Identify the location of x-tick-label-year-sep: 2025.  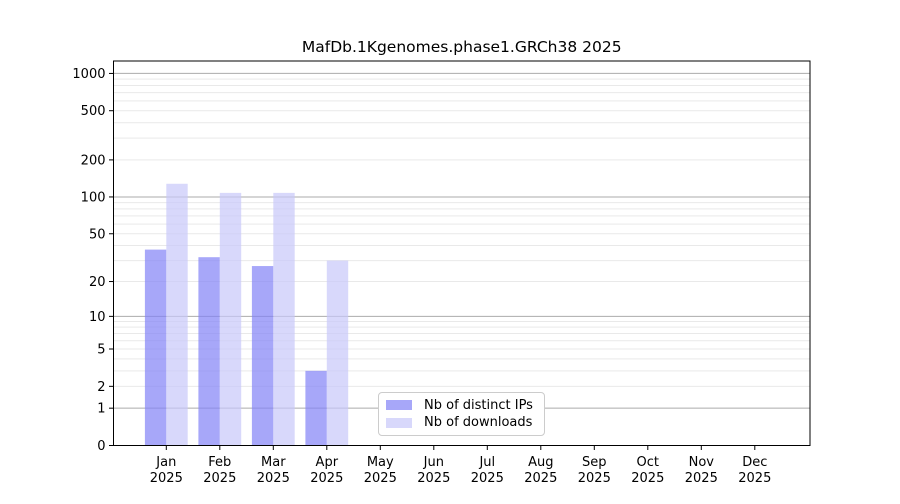
(594, 478).